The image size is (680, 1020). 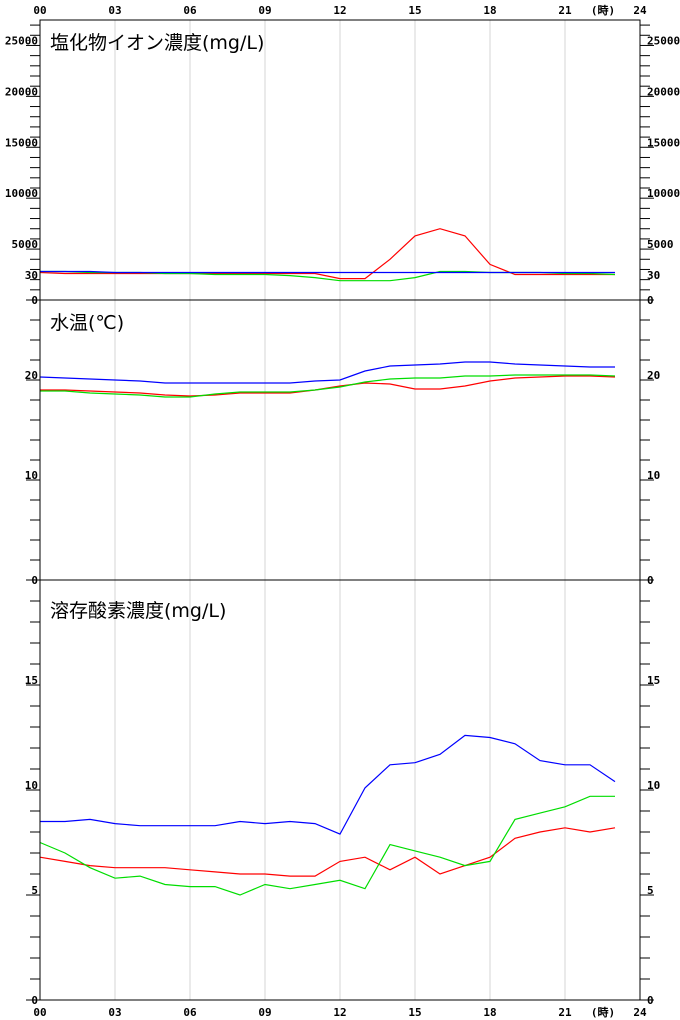 I want to click on right-tick-label: 25000, so click(x=663, y=40).